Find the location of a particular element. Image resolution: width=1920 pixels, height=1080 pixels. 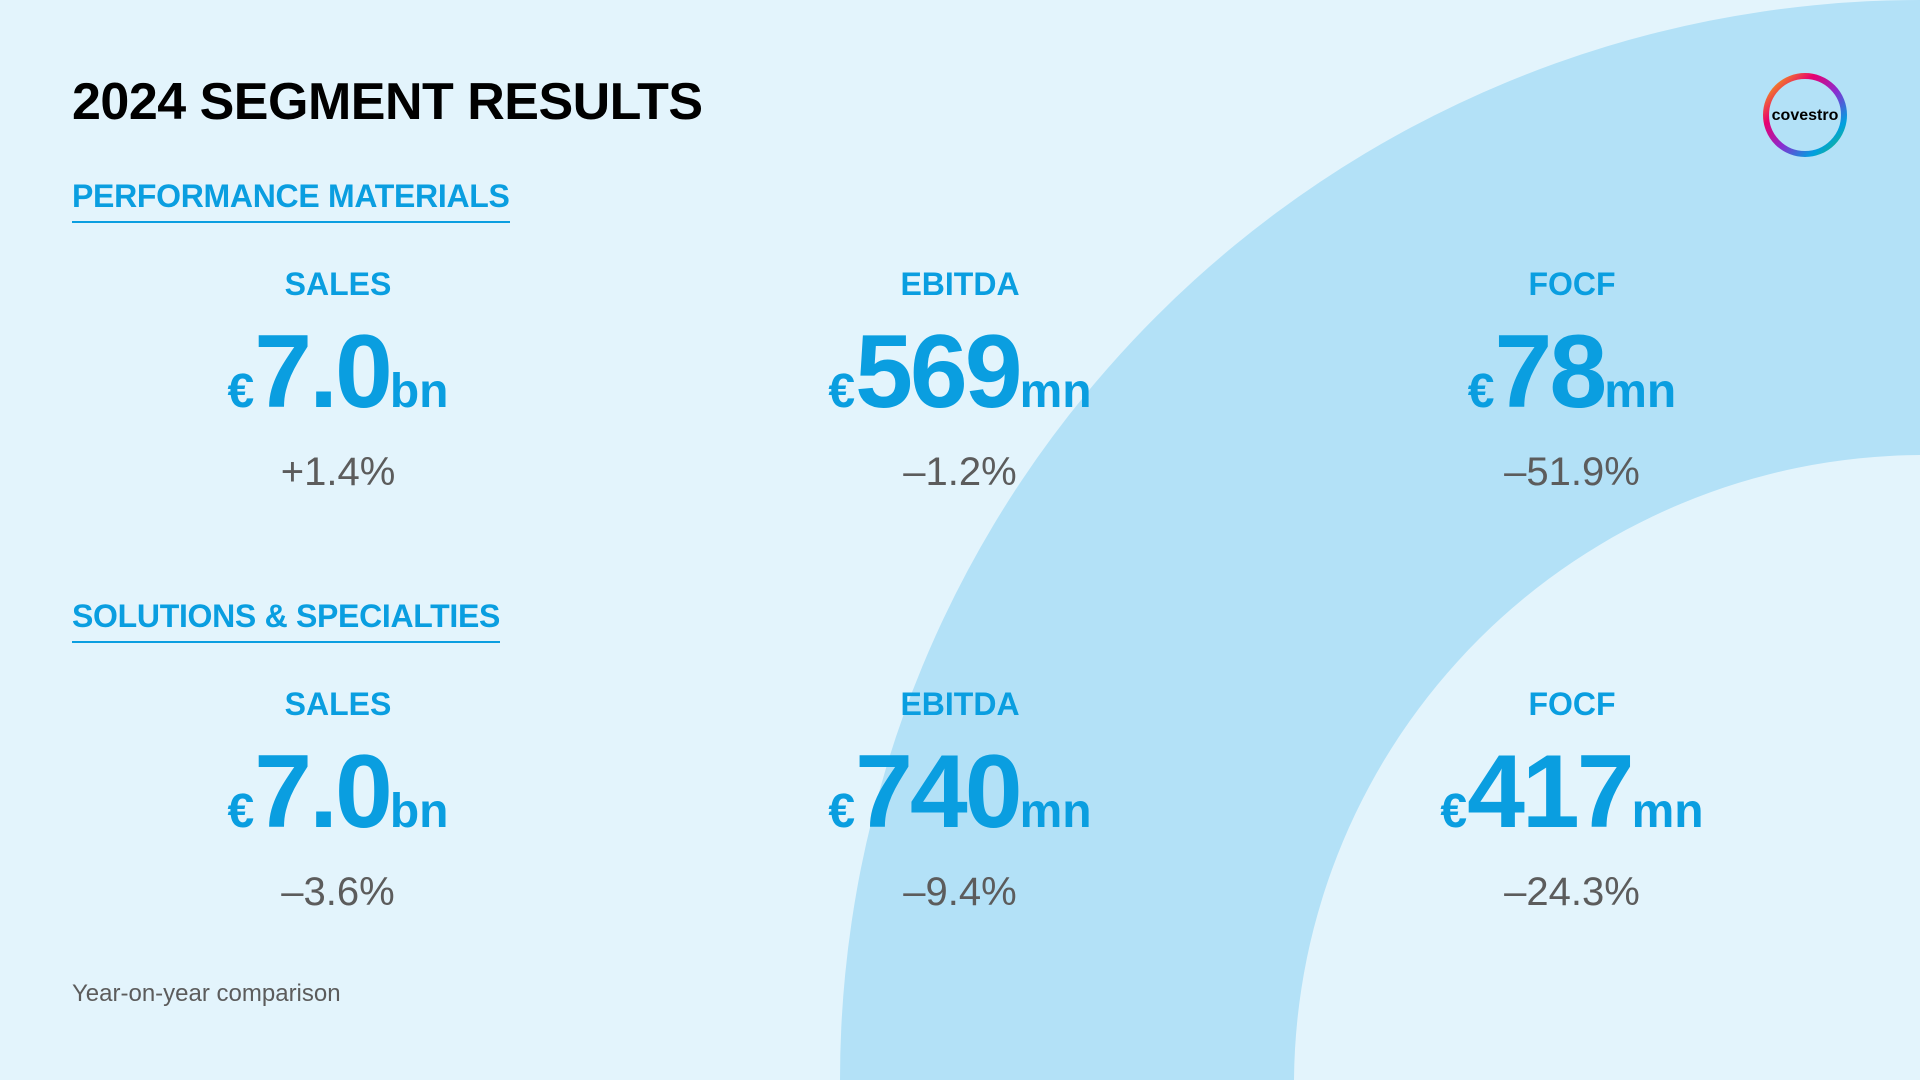

metric-change: –51.9% is located at coordinates (1572, 472).